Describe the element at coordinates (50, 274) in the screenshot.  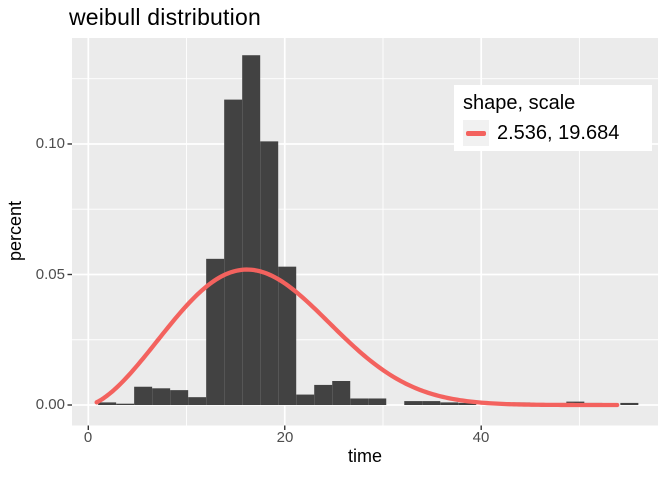
I see `y-tick-label-005: 0.05` at that location.